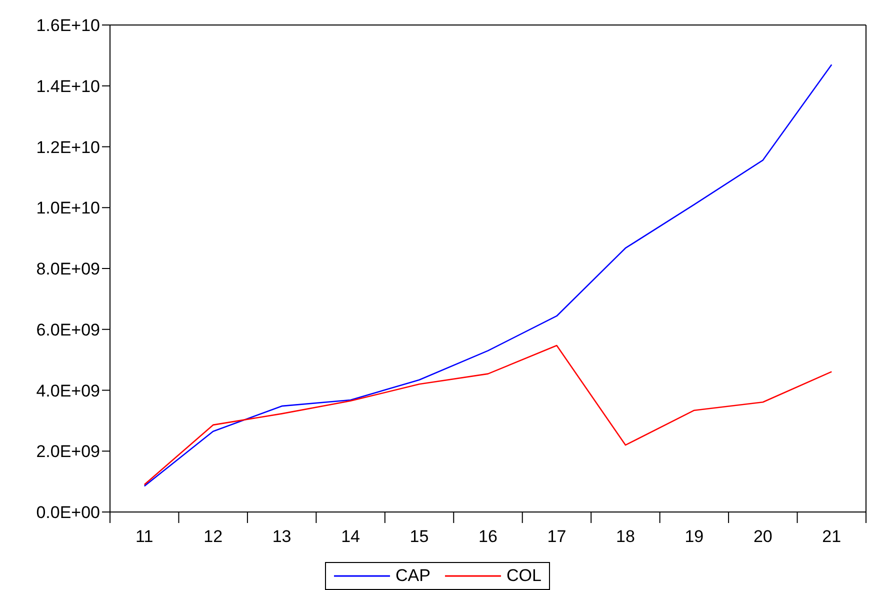  What do you see at coordinates (524, 576) in the screenshot?
I see `legend-label: COL` at bounding box center [524, 576].